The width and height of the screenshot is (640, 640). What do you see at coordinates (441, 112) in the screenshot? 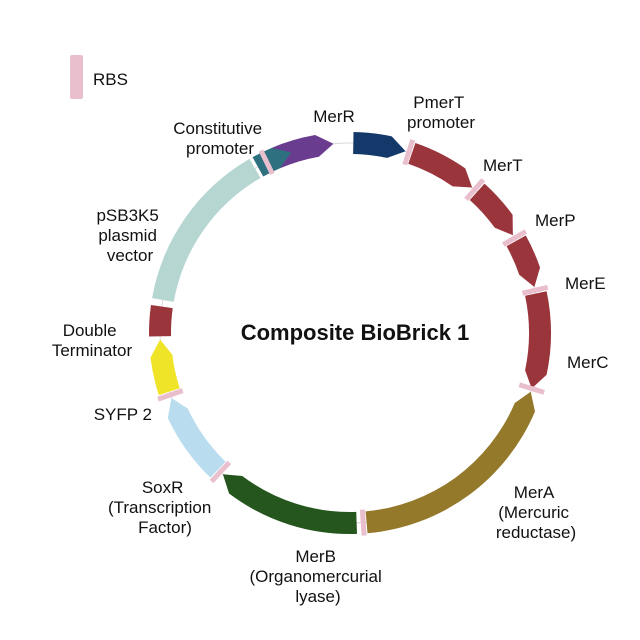
I see `label-pmert: PmerT promoter` at bounding box center [441, 112].